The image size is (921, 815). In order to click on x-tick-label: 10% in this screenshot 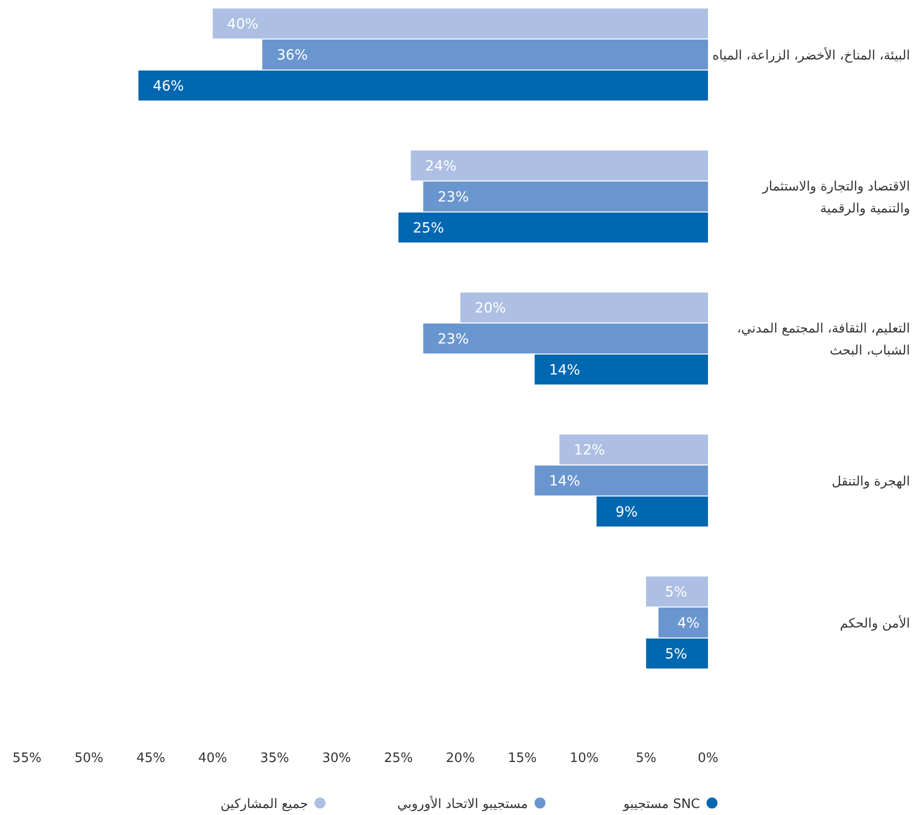, I will do `click(584, 758)`.